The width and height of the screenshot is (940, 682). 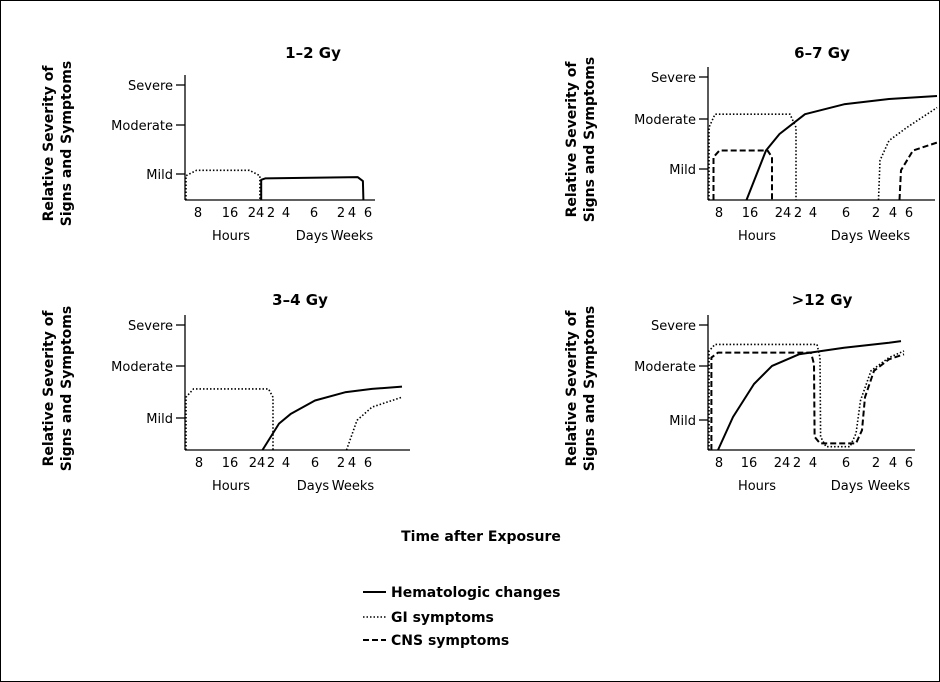 I want to click on panel-title: 1–2 Gy, so click(x=313, y=53).